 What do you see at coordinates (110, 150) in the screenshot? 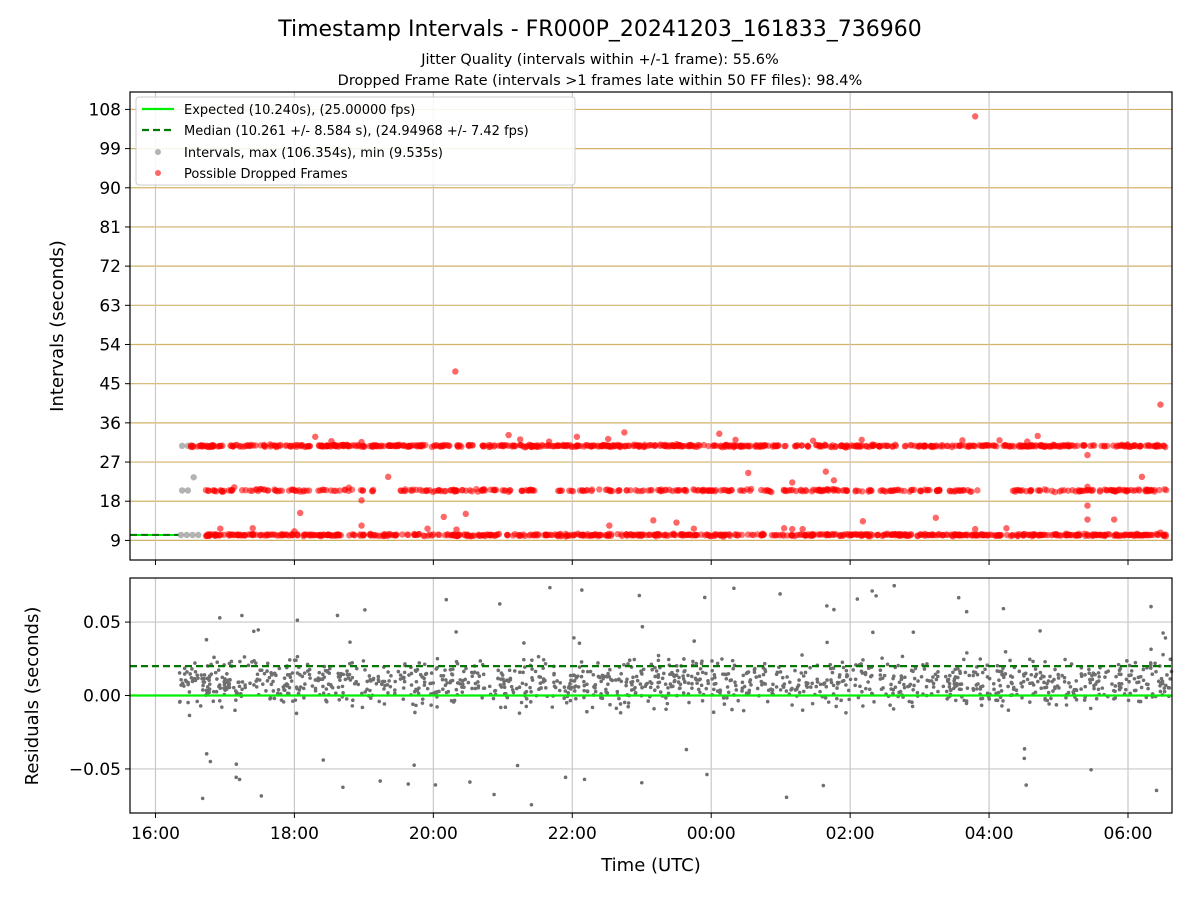
I see `intervals-y-tick-label: 99` at bounding box center [110, 150].